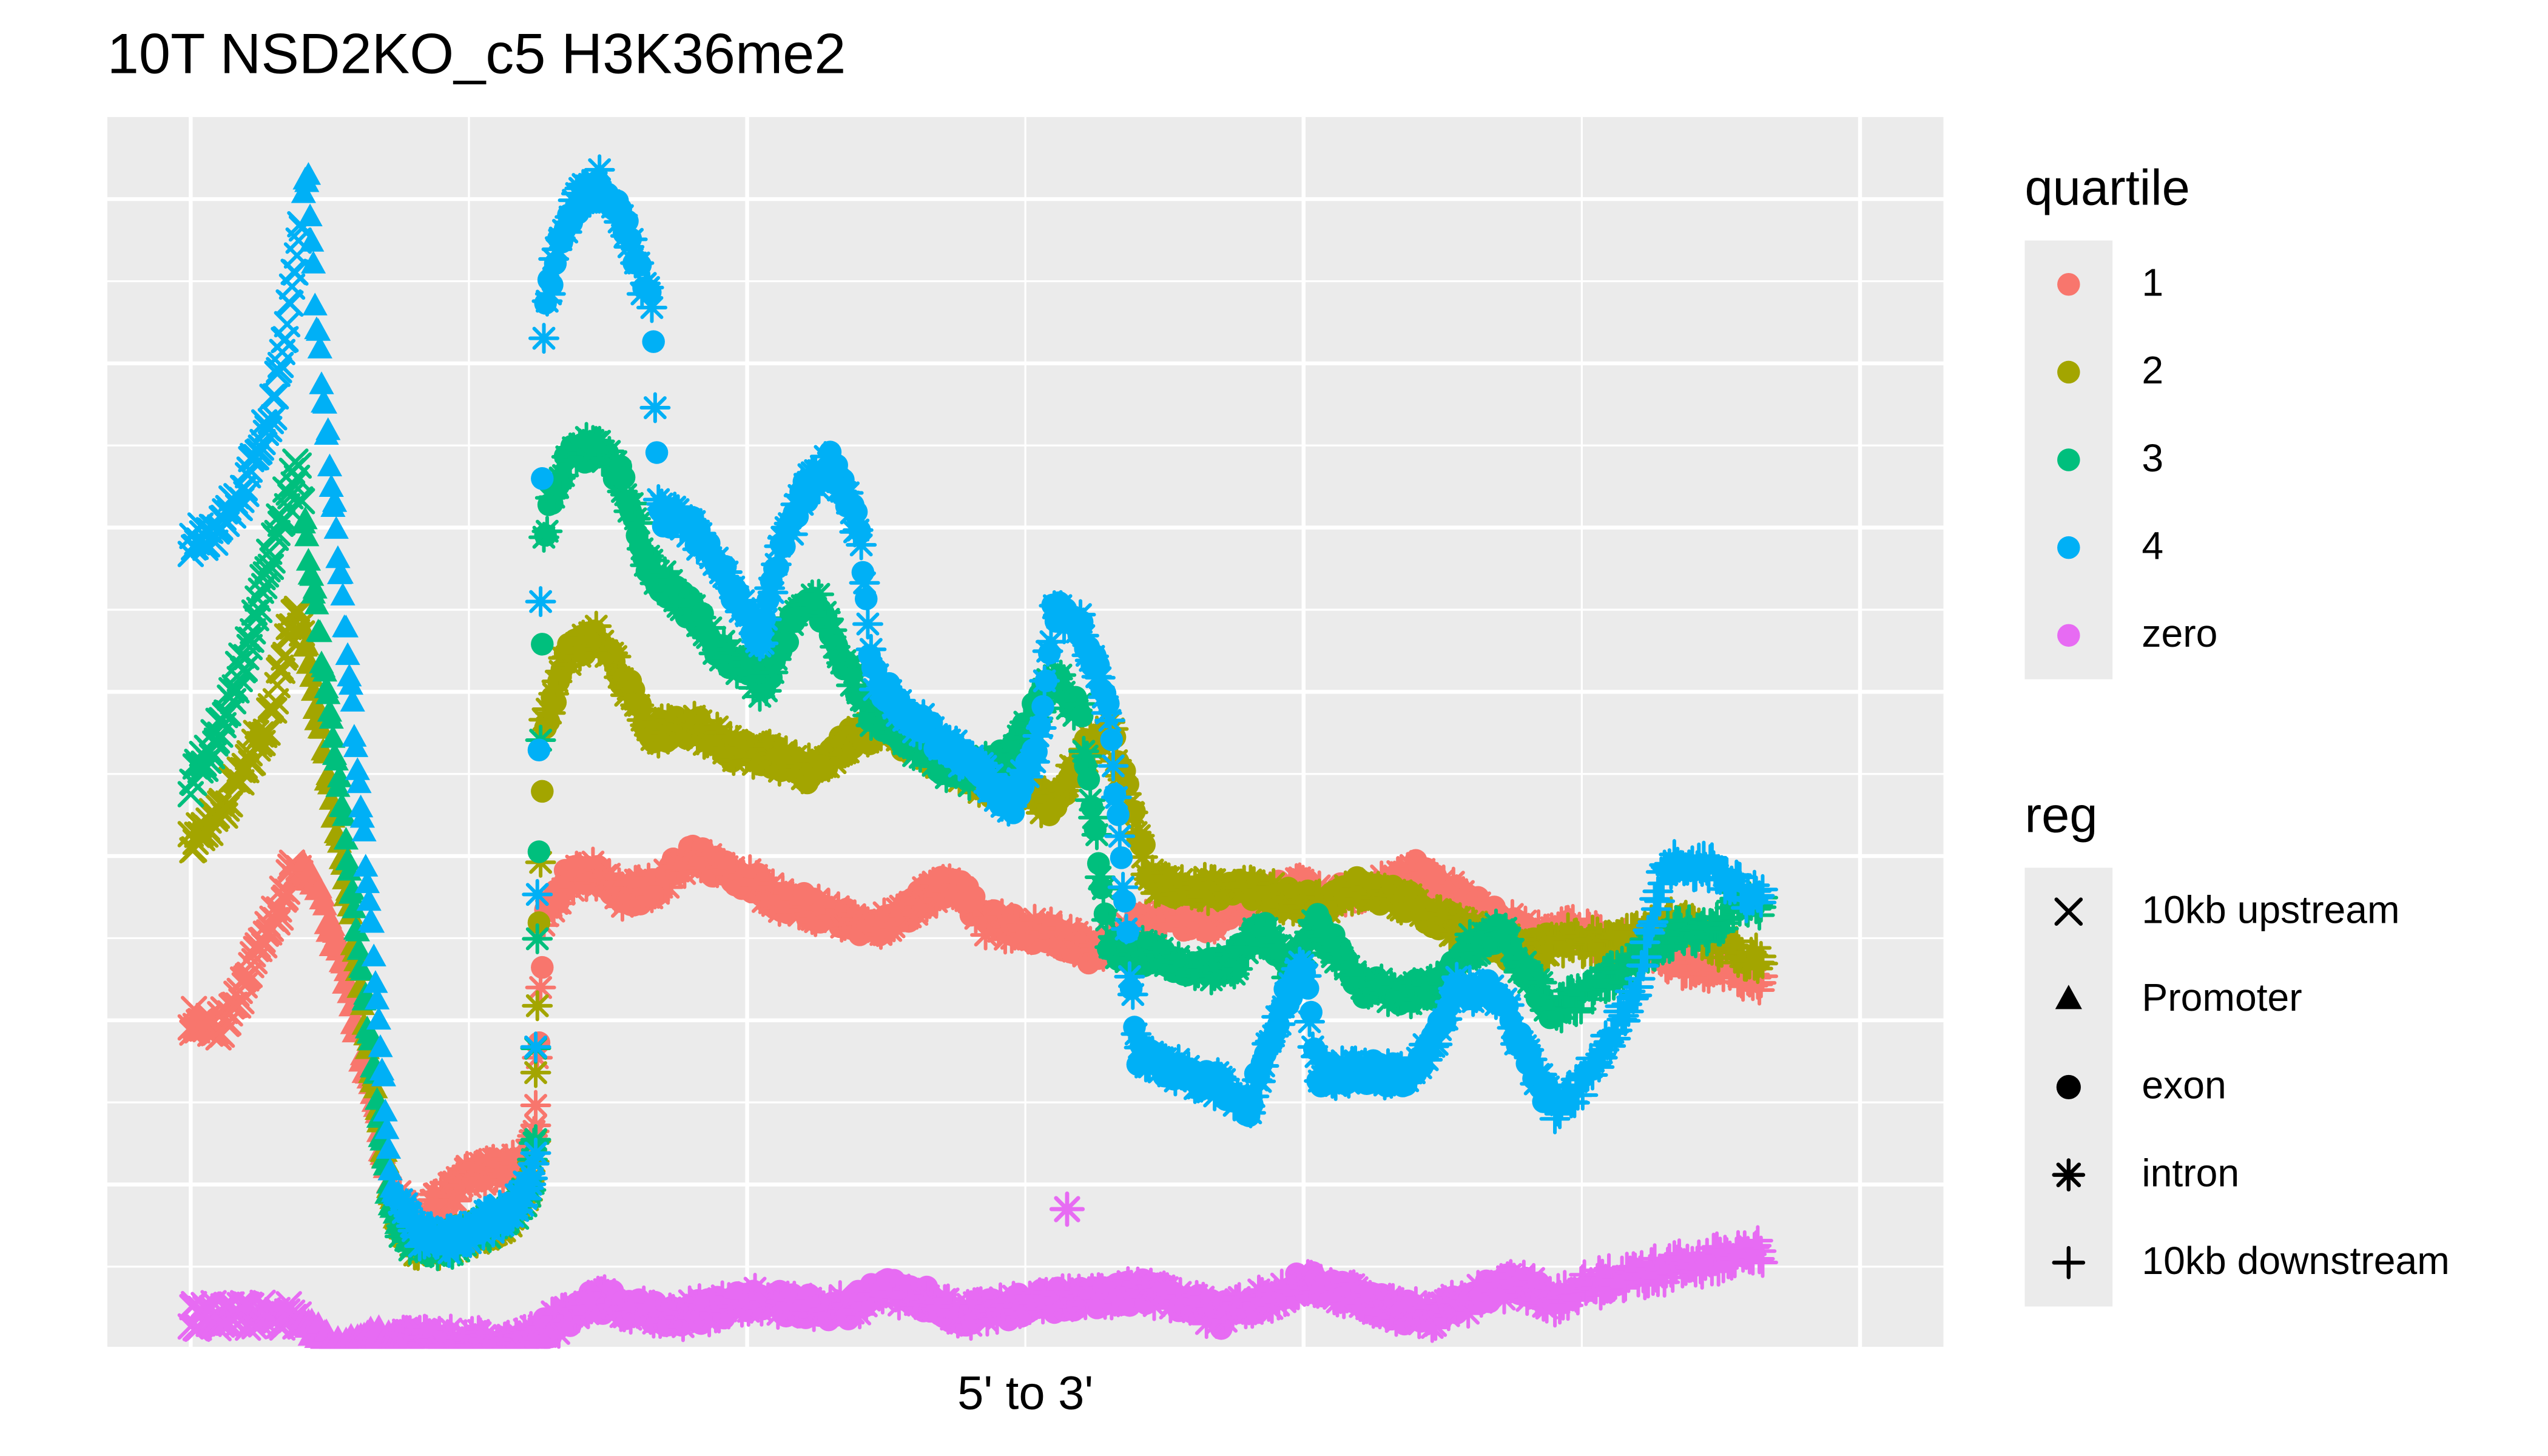  Describe the element at coordinates (1025, 1394) in the screenshot. I see `x-axis-label: 5' to 3'` at that location.